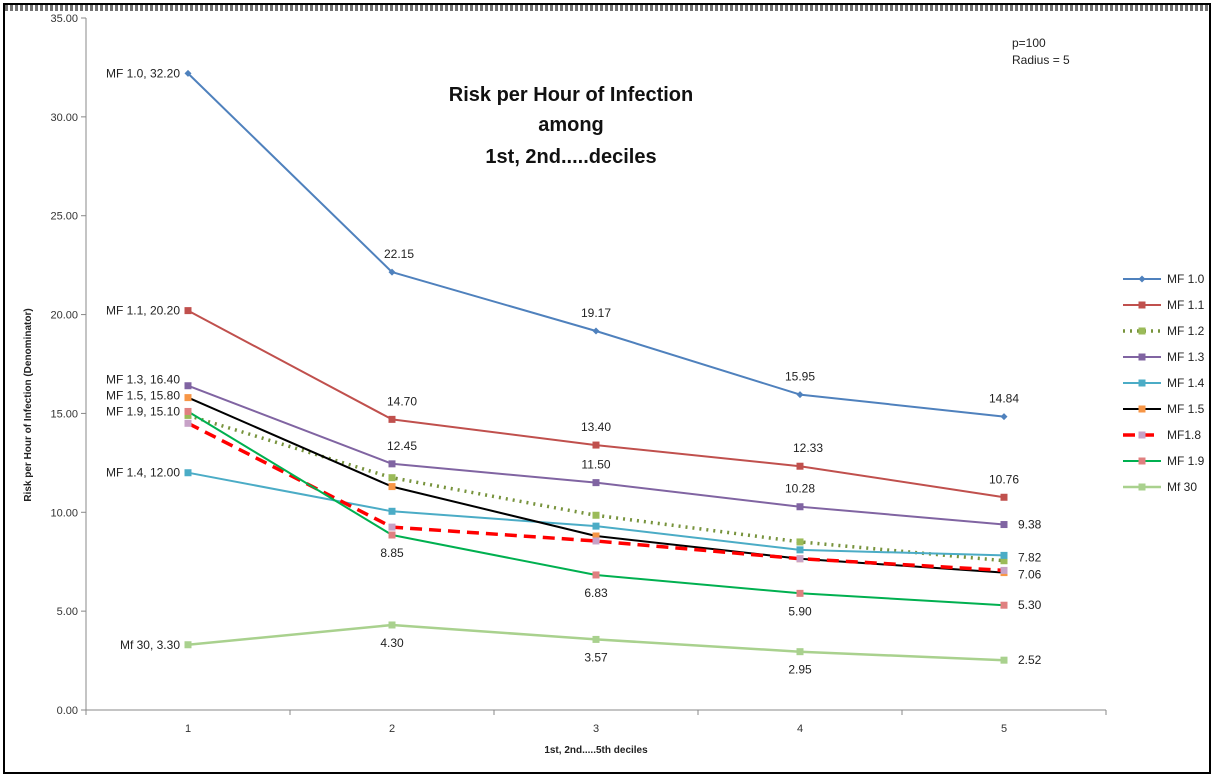 The width and height of the screenshot is (1215, 778). I want to click on data-label: 5.90, so click(800, 611).